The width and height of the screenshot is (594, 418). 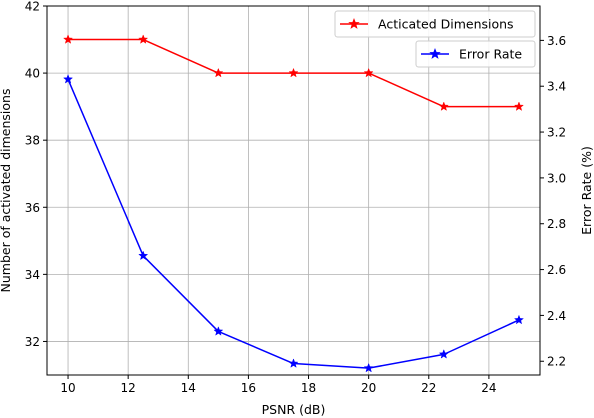 I want to click on y-right-tick-label: 3.4, so click(x=556, y=87).